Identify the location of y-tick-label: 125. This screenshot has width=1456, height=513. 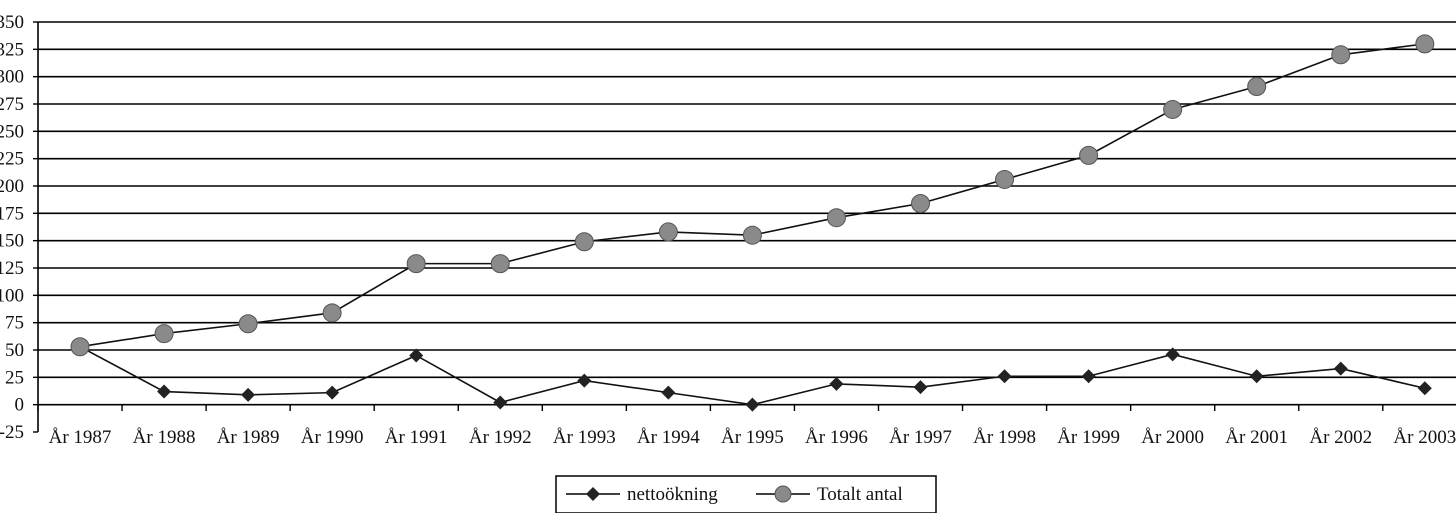
(12, 268).